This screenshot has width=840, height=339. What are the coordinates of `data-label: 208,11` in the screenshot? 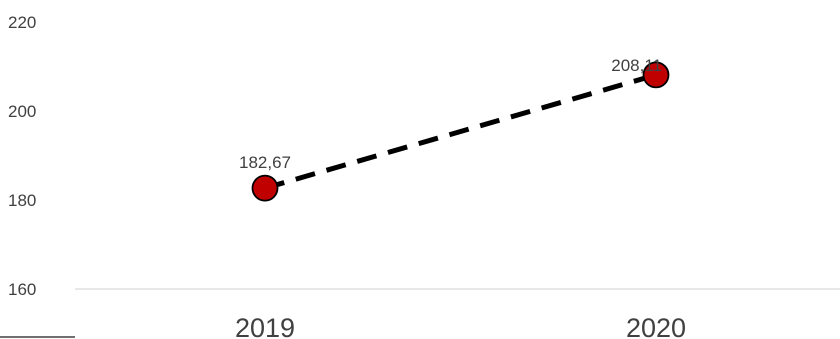 It's located at (636, 65).